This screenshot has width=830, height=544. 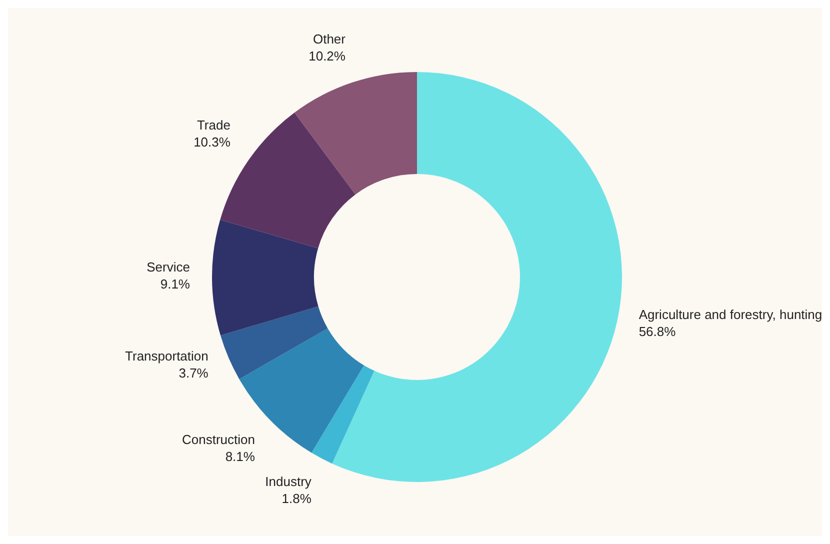 I want to click on data-label: 3.7%, so click(x=193, y=373).